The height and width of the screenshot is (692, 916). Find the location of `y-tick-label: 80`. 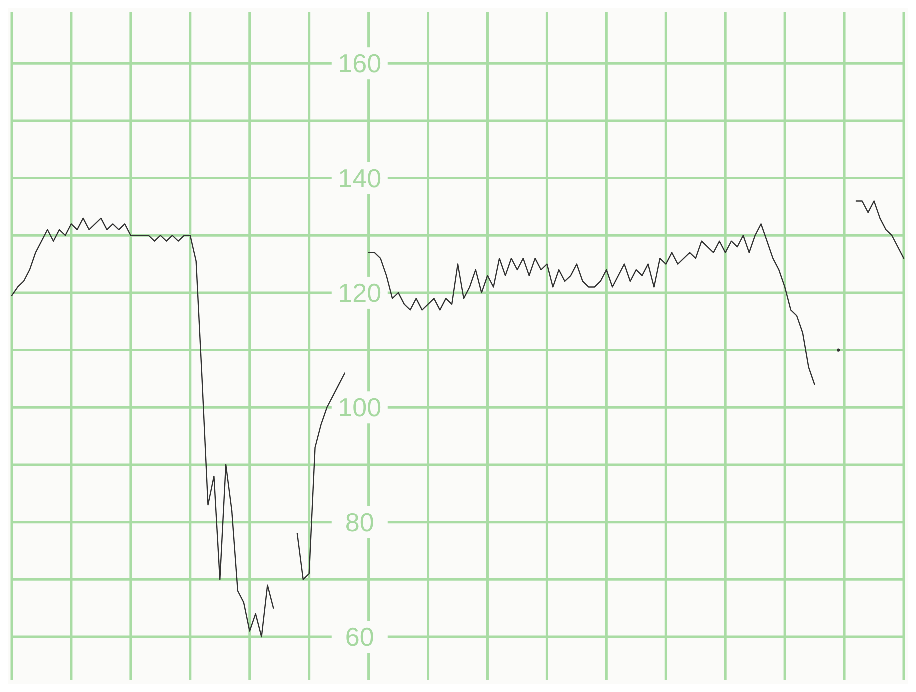

y-tick-label: 80 is located at coordinates (359, 522).